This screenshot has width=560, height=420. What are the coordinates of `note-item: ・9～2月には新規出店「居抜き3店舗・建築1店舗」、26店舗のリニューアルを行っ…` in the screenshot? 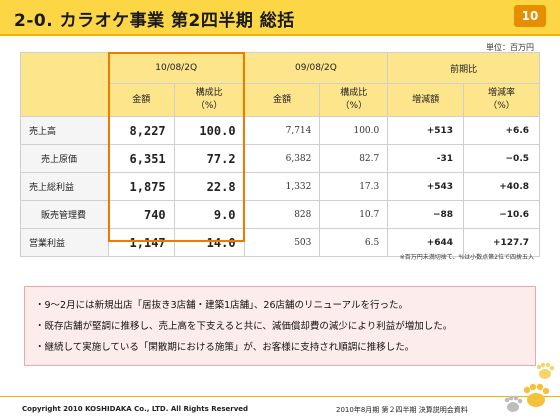 It's located at (222, 305).